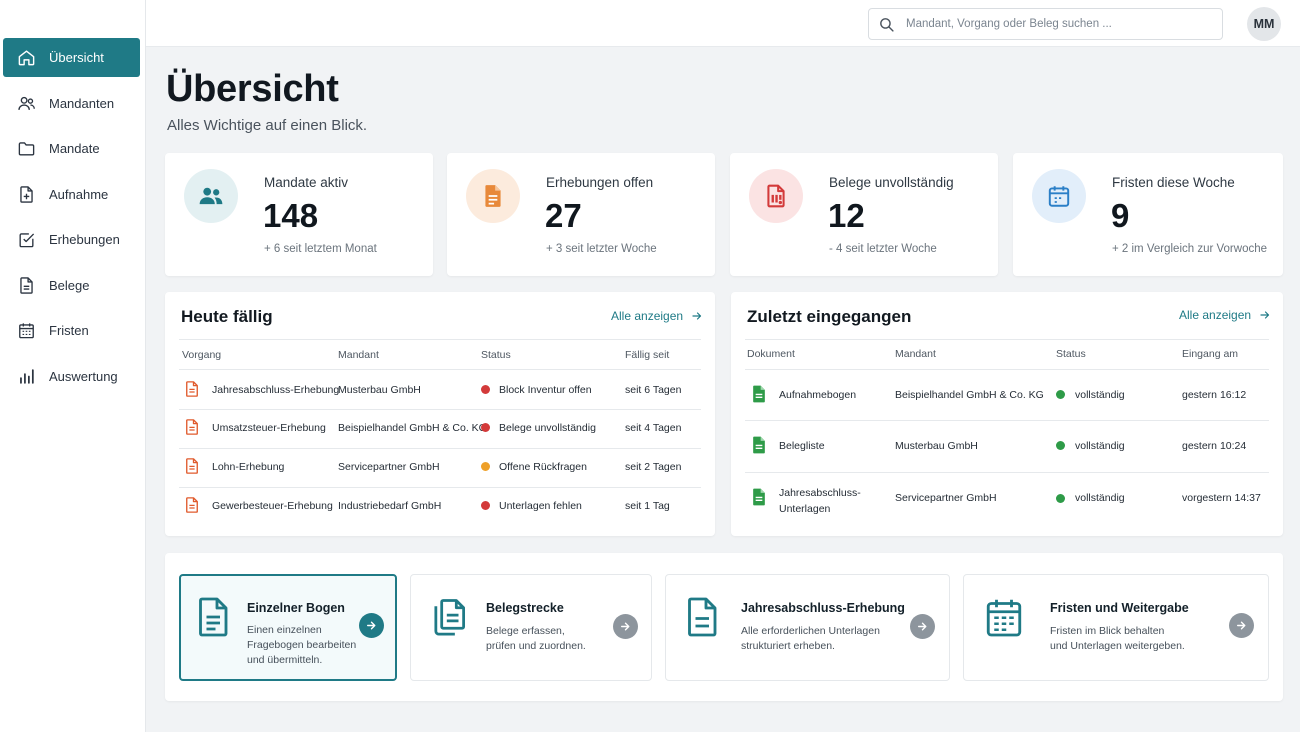 The image size is (1300, 732). What do you see at coordinates (536, 638) in the screenshot?
I see `action-description: Belege erfassen, prüfen und zuordnen.` at bounding box center [536, 638].